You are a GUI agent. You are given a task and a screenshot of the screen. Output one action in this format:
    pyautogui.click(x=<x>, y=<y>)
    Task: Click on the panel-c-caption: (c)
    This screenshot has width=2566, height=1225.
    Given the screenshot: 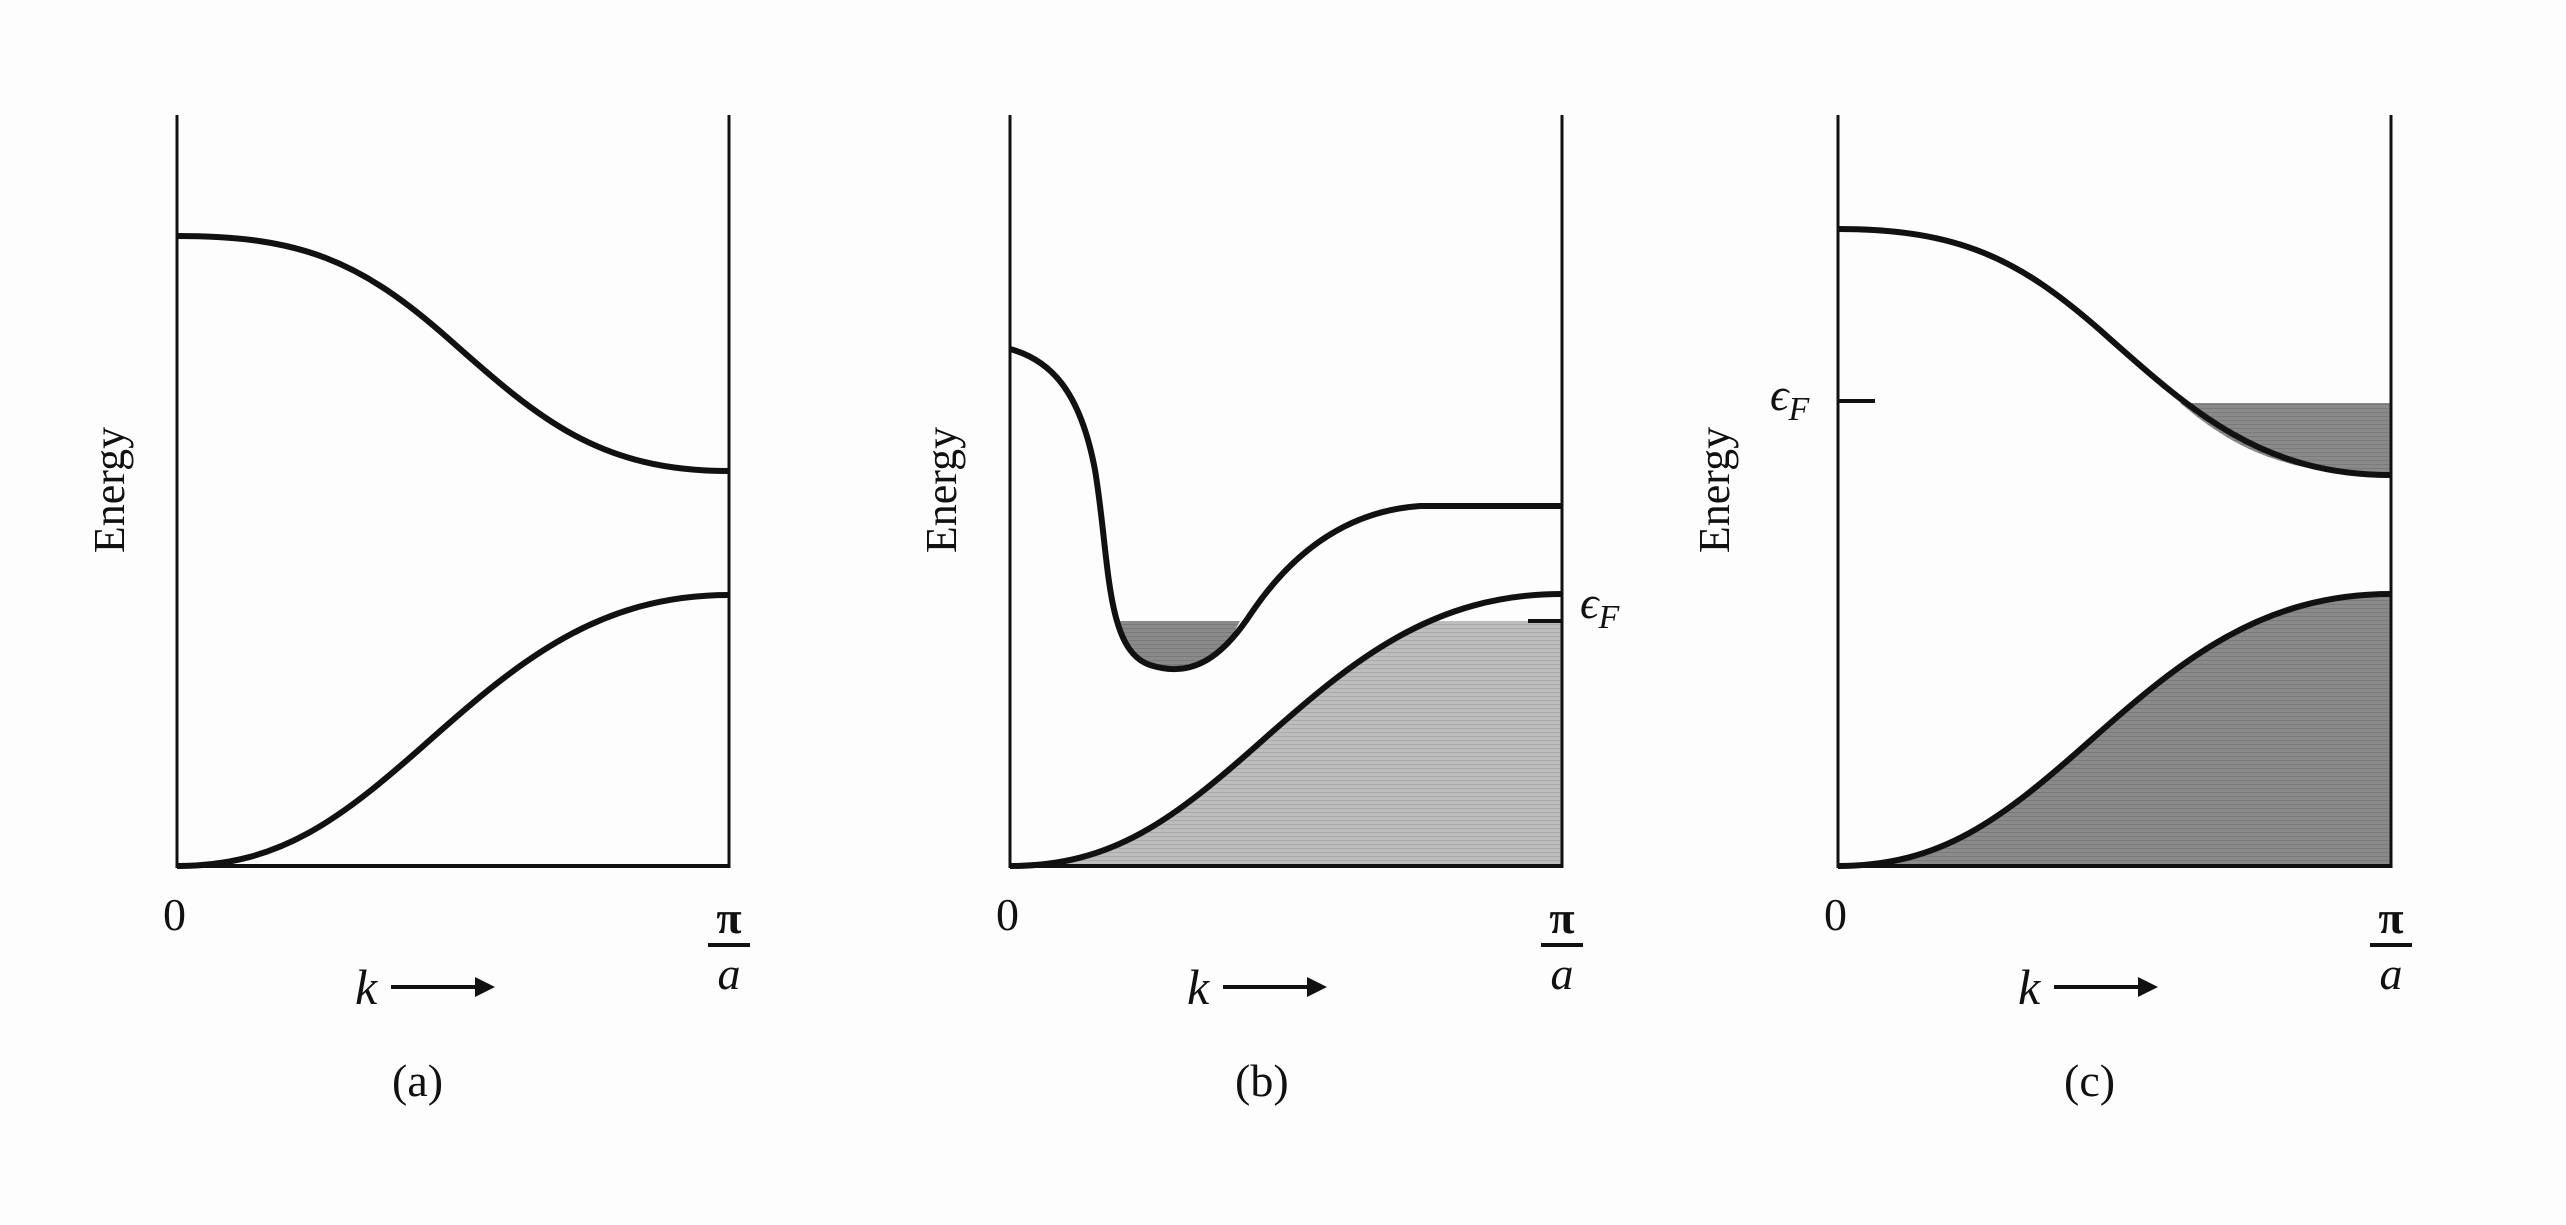 What is the action you would take?
    pyautogui.click(x=2090, y=1080)
    